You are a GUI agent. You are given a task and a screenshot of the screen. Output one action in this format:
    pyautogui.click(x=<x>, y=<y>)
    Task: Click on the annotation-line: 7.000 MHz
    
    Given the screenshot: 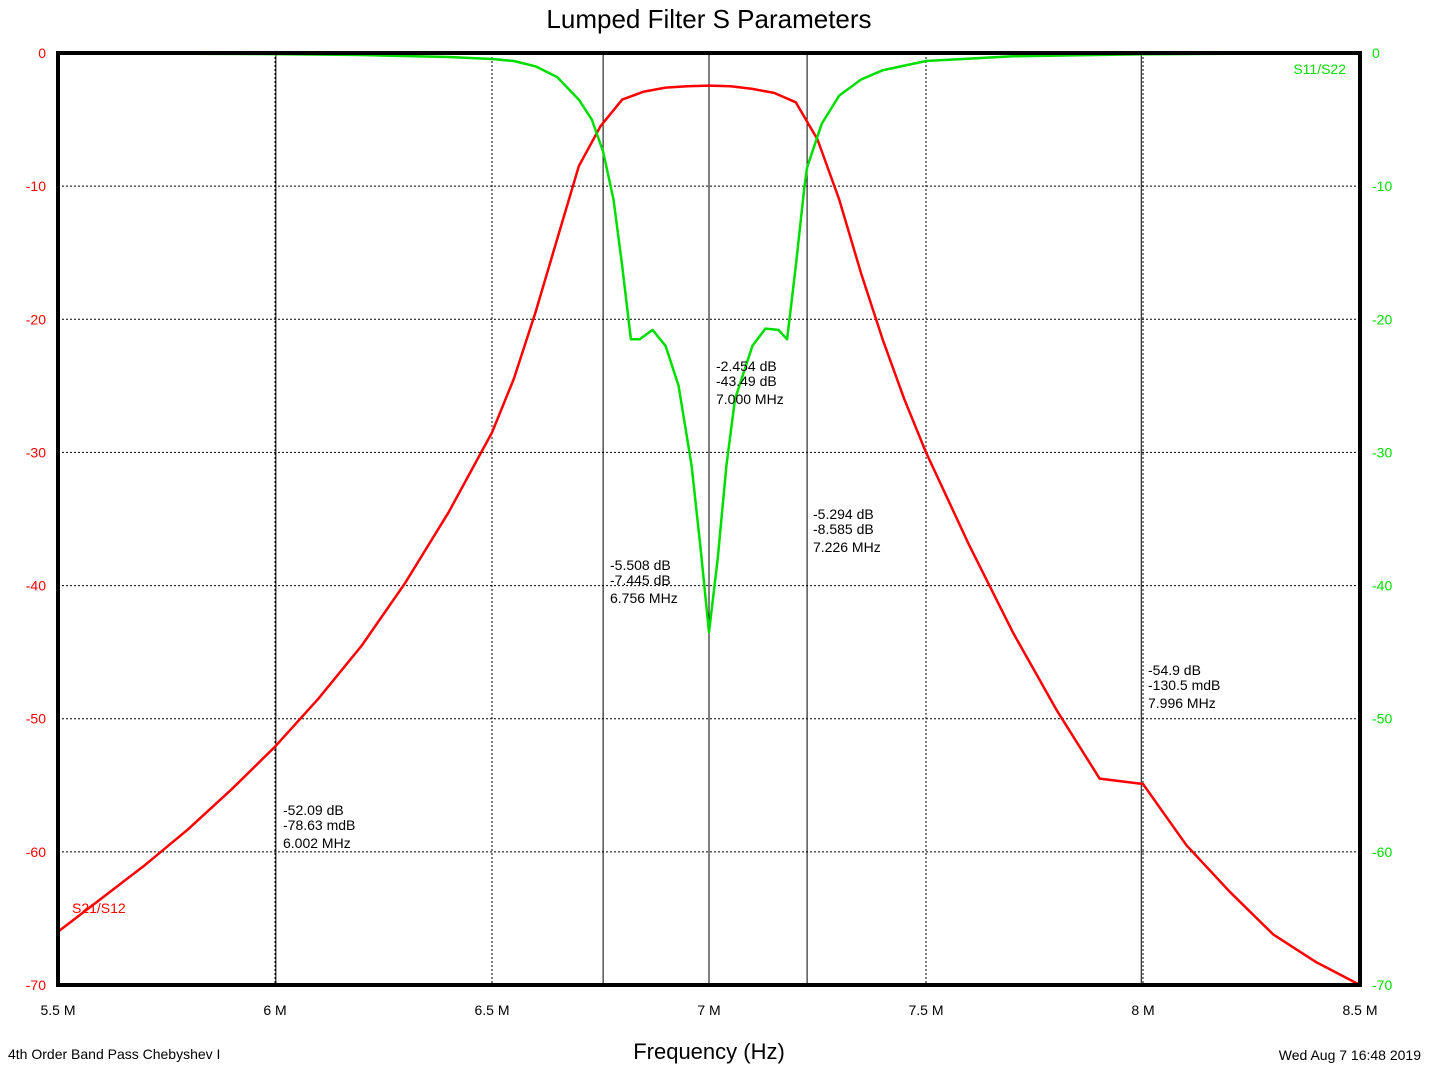 What is the action you would take?
    pyautogui.click(x=750, y=399)
    